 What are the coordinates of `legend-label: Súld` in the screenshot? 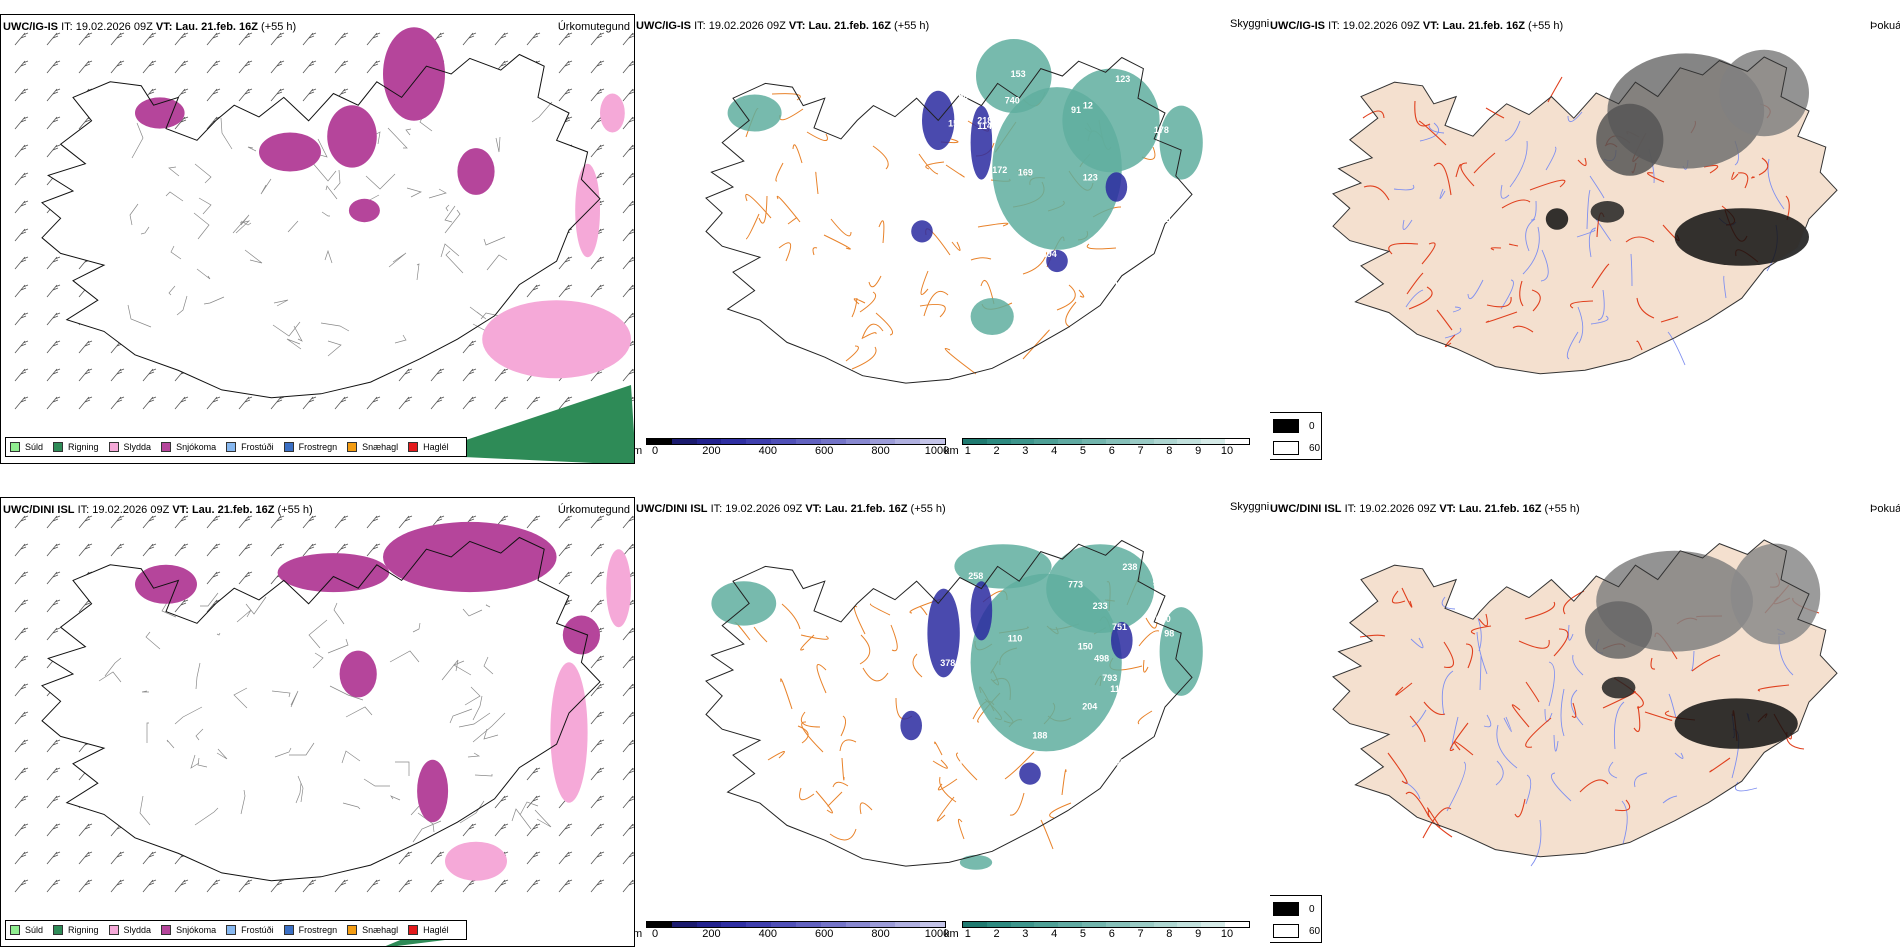 It's located at (34, 930).